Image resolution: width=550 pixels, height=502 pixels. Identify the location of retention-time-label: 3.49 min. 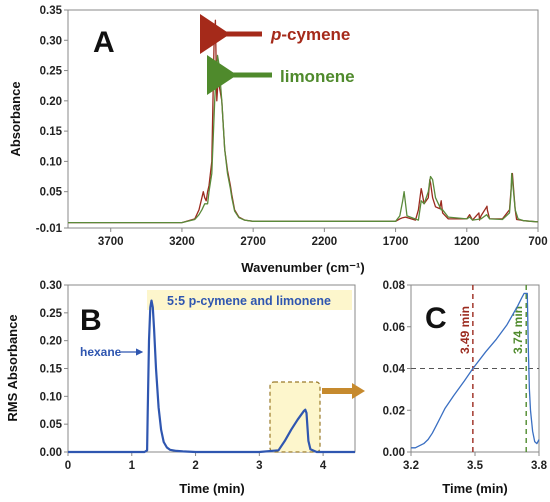
(465, 330).